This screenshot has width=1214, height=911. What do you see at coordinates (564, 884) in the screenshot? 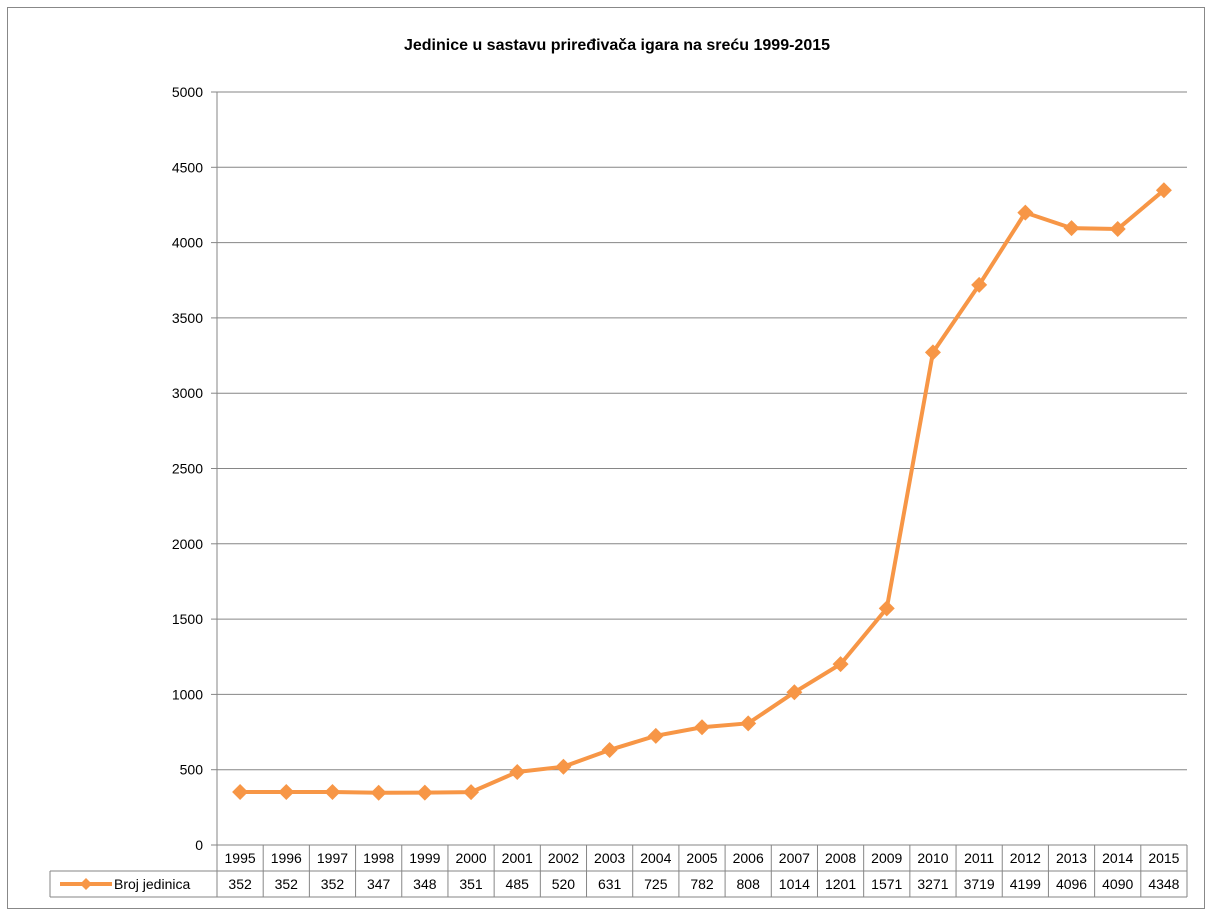
I see `data-label: 520` at bounding box center [564, 884].